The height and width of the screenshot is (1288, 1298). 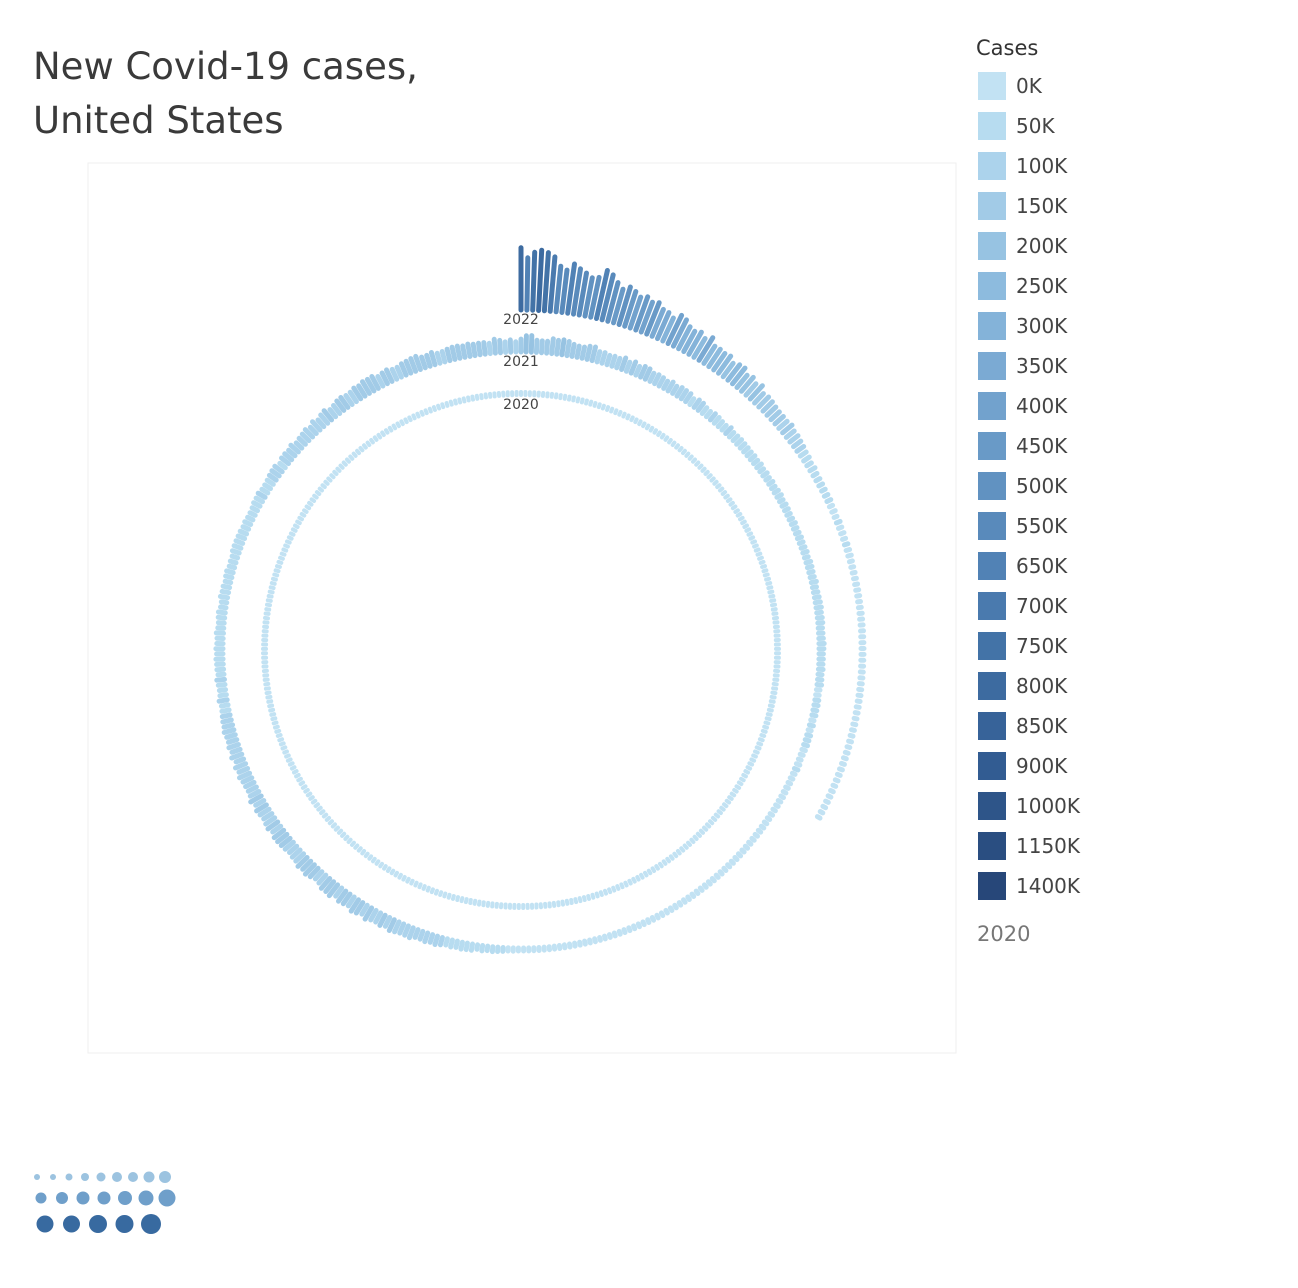 What do you see at coordinates (1076, 566) in the screenshot?
I see `legend-item: 650K` at bounding box center [1076, 566].